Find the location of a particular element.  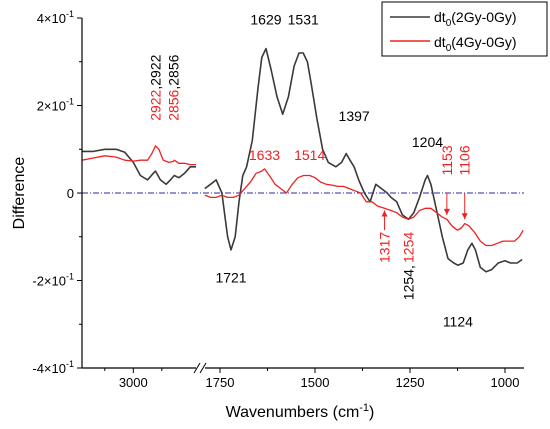

y-axis-title: Difference is located at coordinates (19, 193).